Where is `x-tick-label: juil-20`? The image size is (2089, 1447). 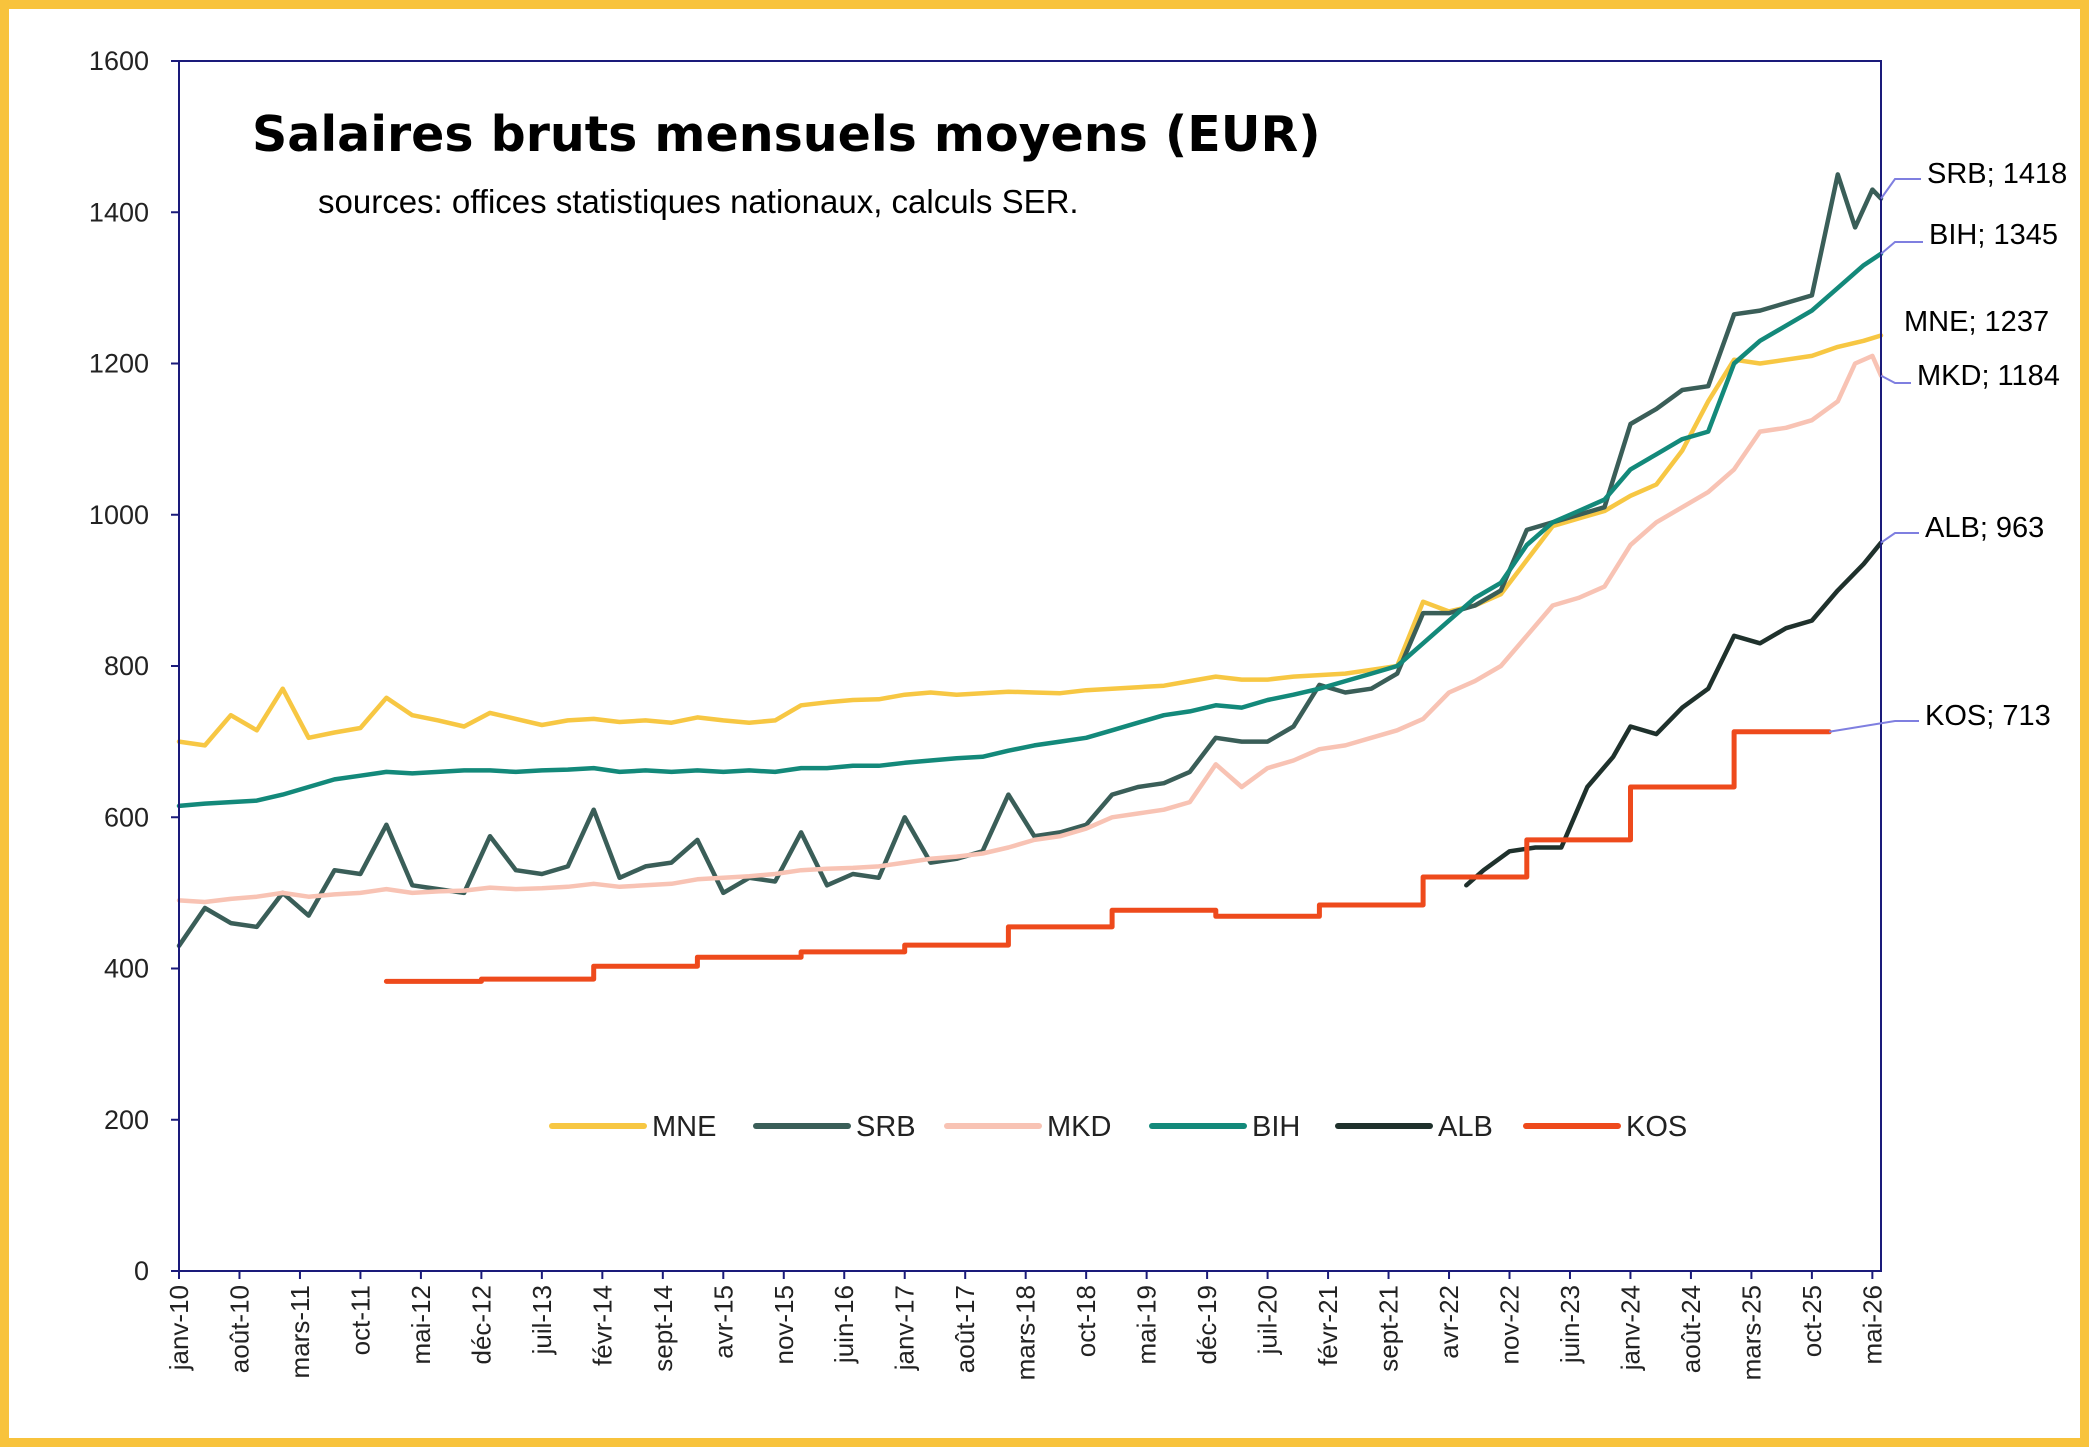
x-tick-label: juil-20 is located at coordinates (1268, 1320).